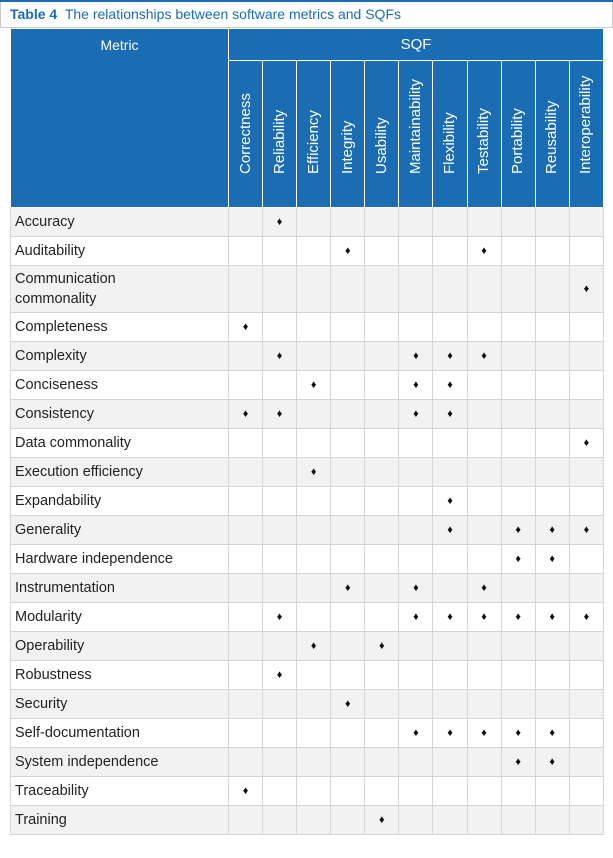 The image size is (613, 858). Describe the element at coordinates (307, 762) in the screenshot. I see `table-row: System independence ♦ ♦` at that location.